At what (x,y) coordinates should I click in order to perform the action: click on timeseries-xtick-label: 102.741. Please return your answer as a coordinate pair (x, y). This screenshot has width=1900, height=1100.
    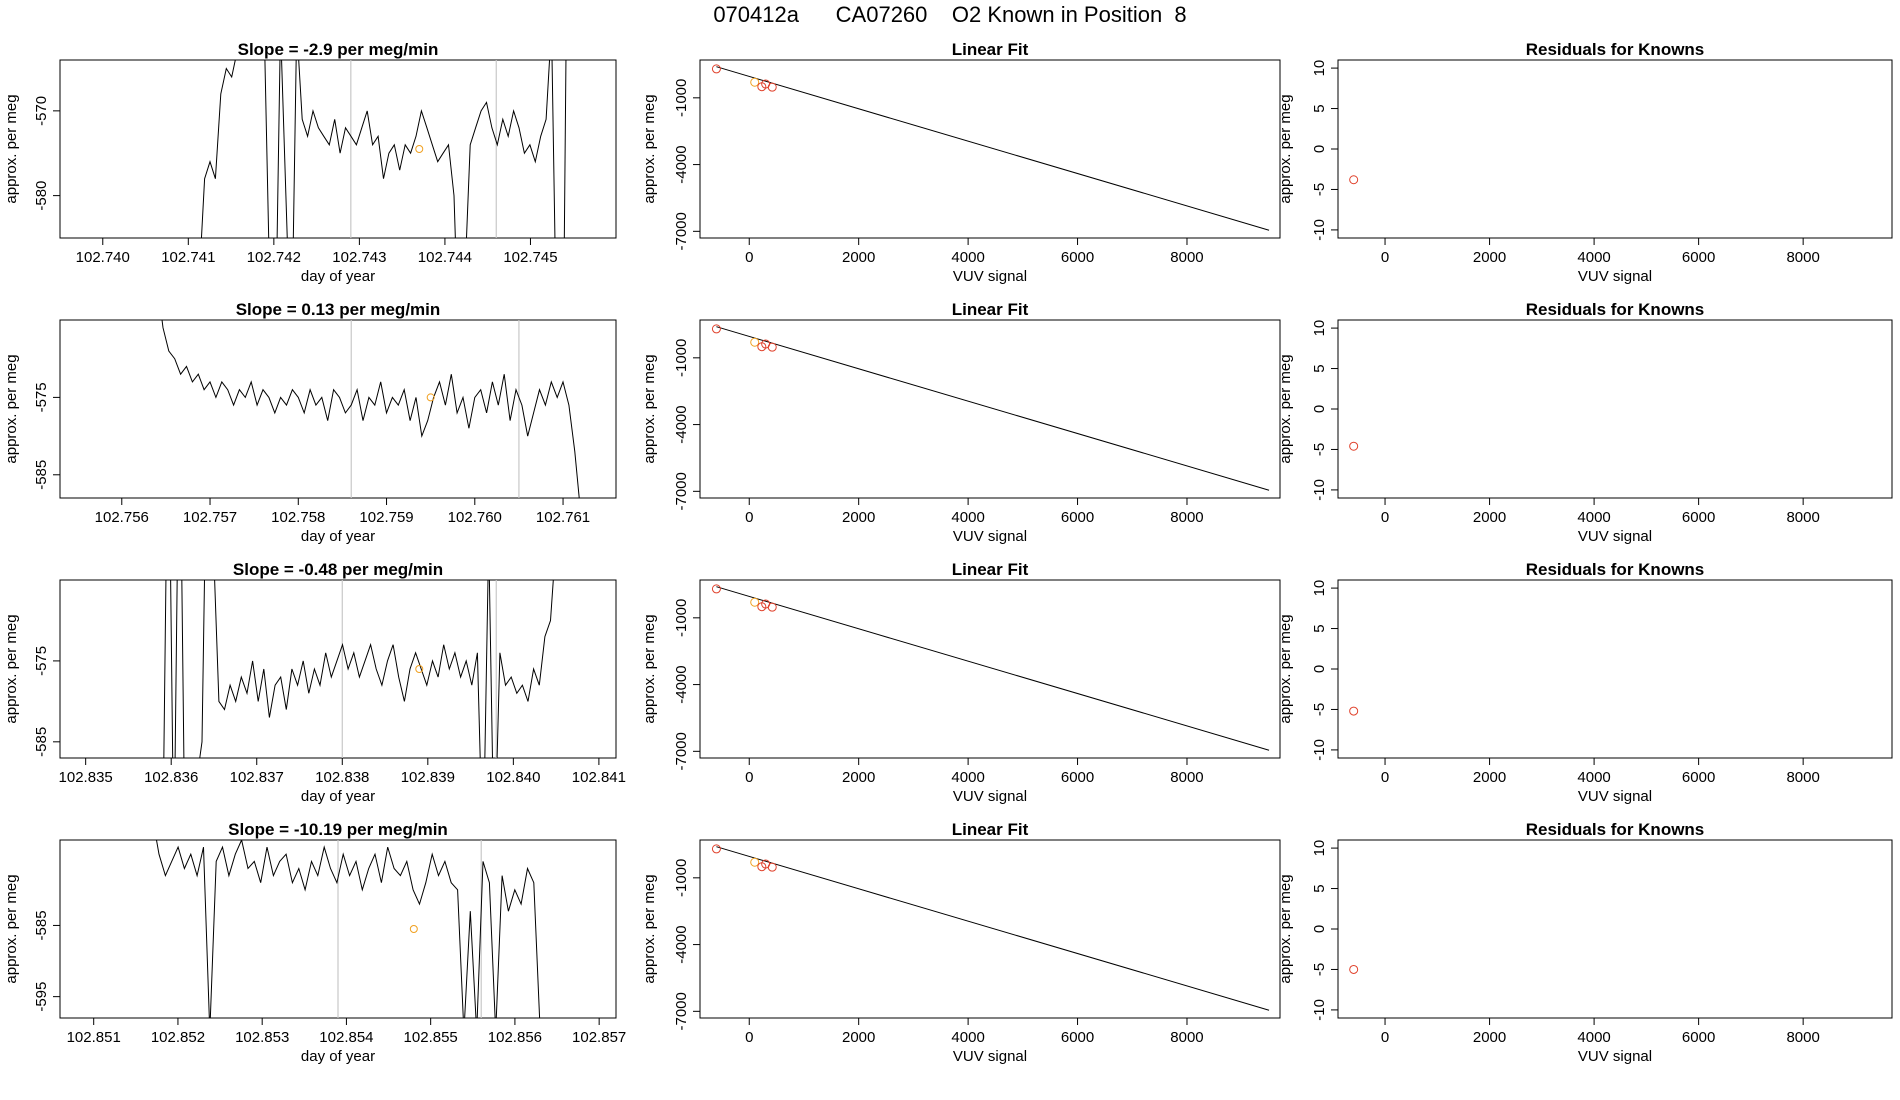
    Looking at the image, I should click on (188, 257).